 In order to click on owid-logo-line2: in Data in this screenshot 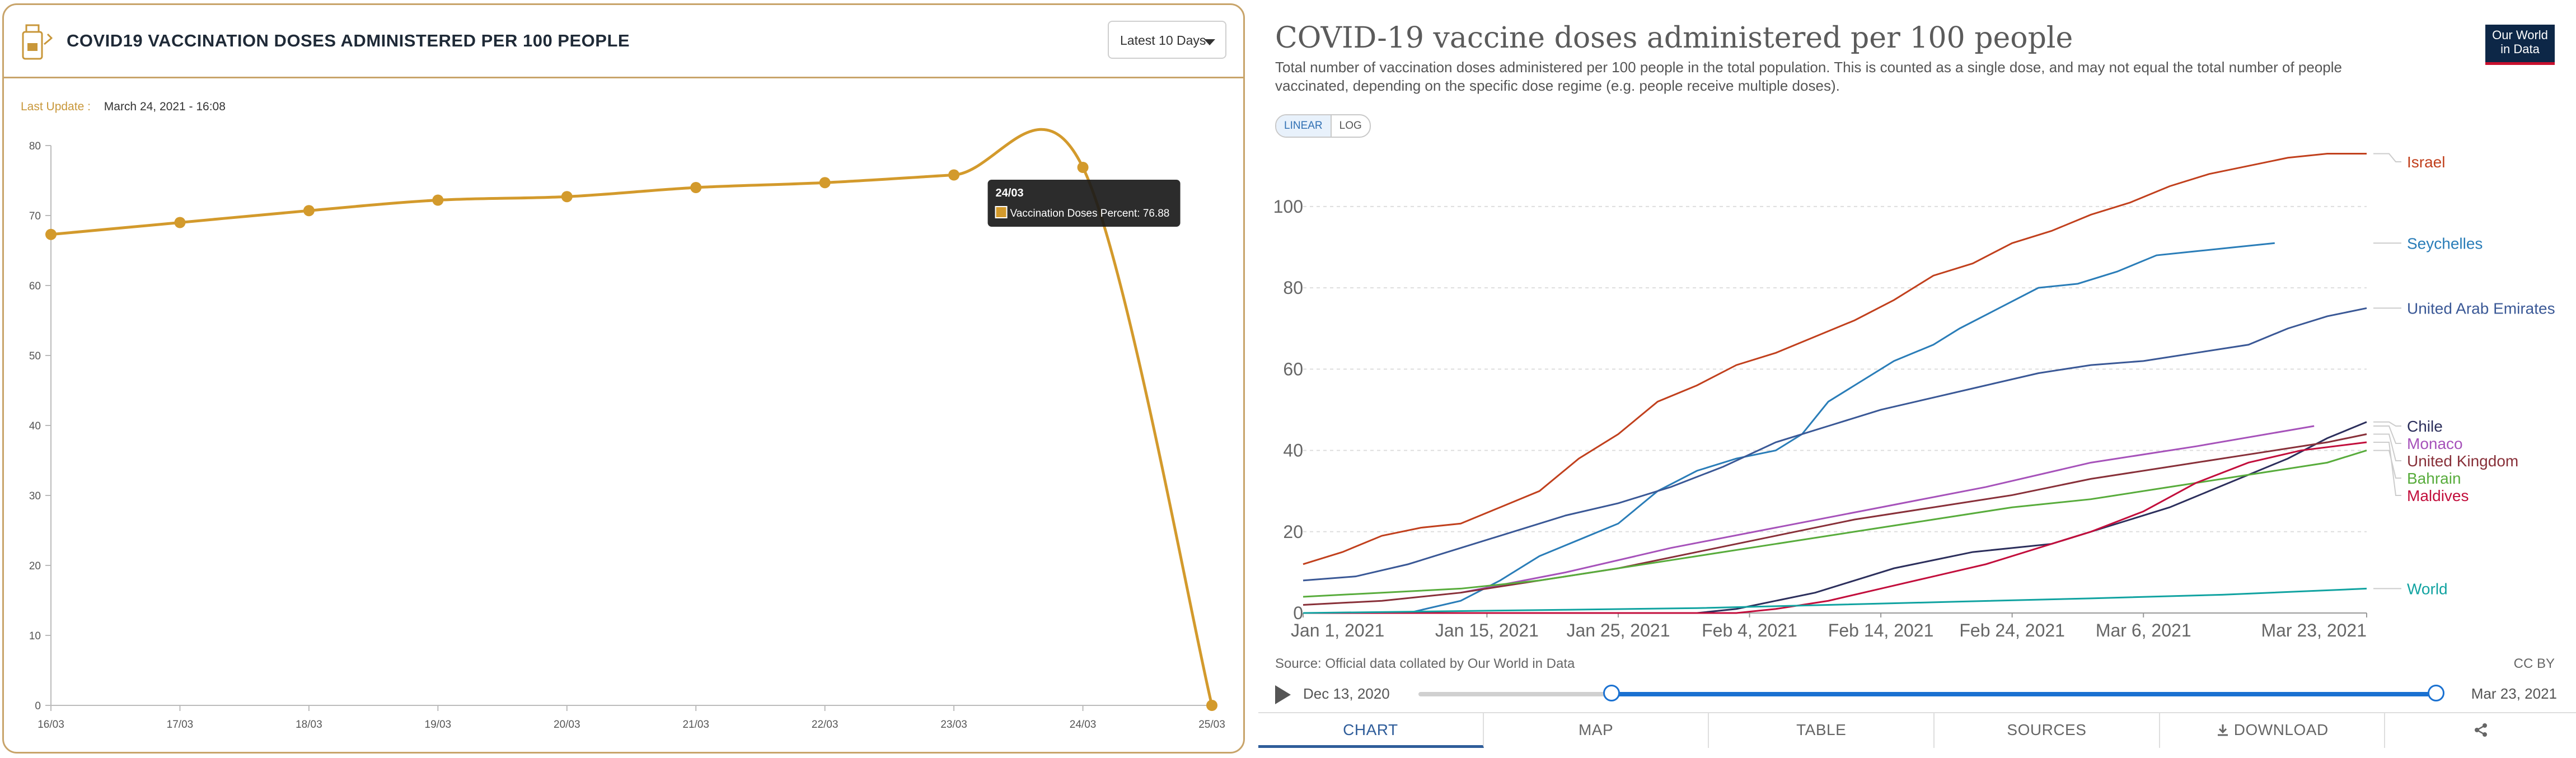, I will do `click(2520, 49)`.